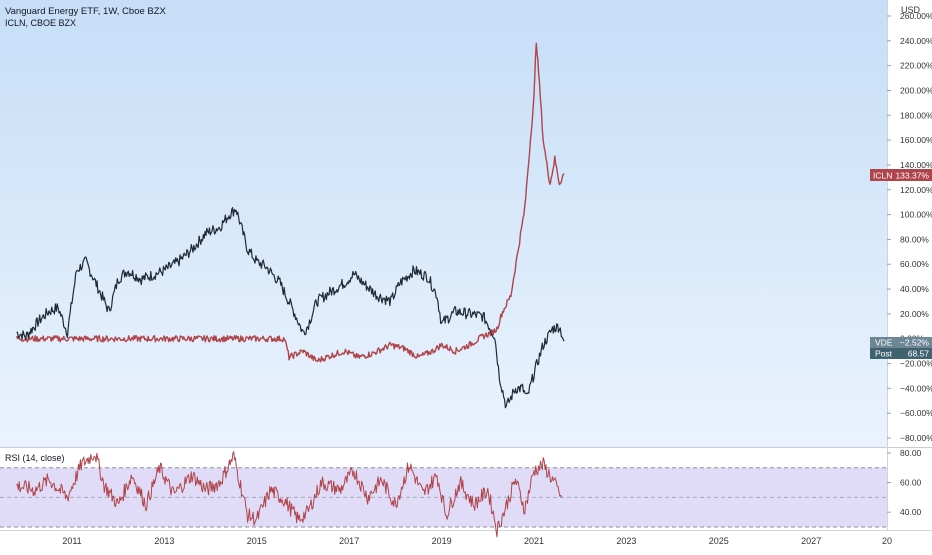 This screenshot has width=932, height=555. Describe the element at coordinates (916, 41) in the screenshot. I see `price-tick-label: 240.00%` at that location.